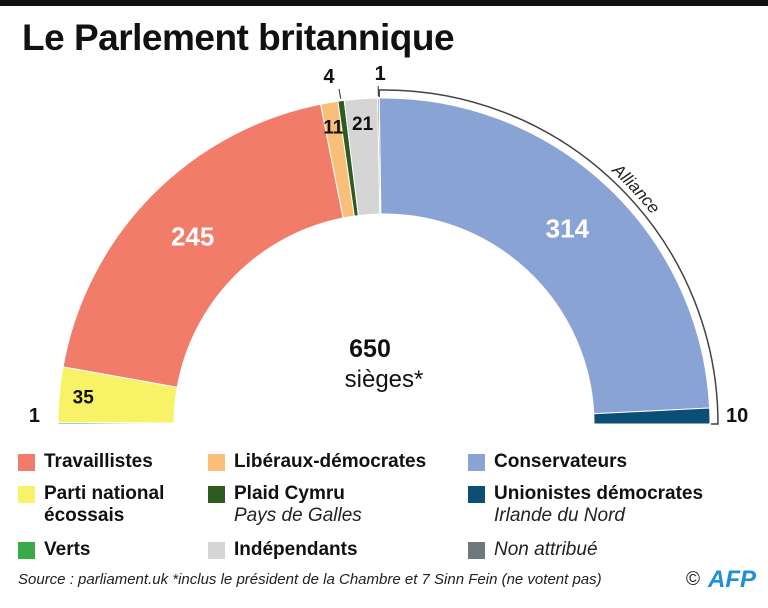 The height and width of the screenshot is (608, 768). What do you see at coordinates (380, 74) in the screenshot?
I see `slice-label-non-attribue: 1` at bounding box center [380, 74].